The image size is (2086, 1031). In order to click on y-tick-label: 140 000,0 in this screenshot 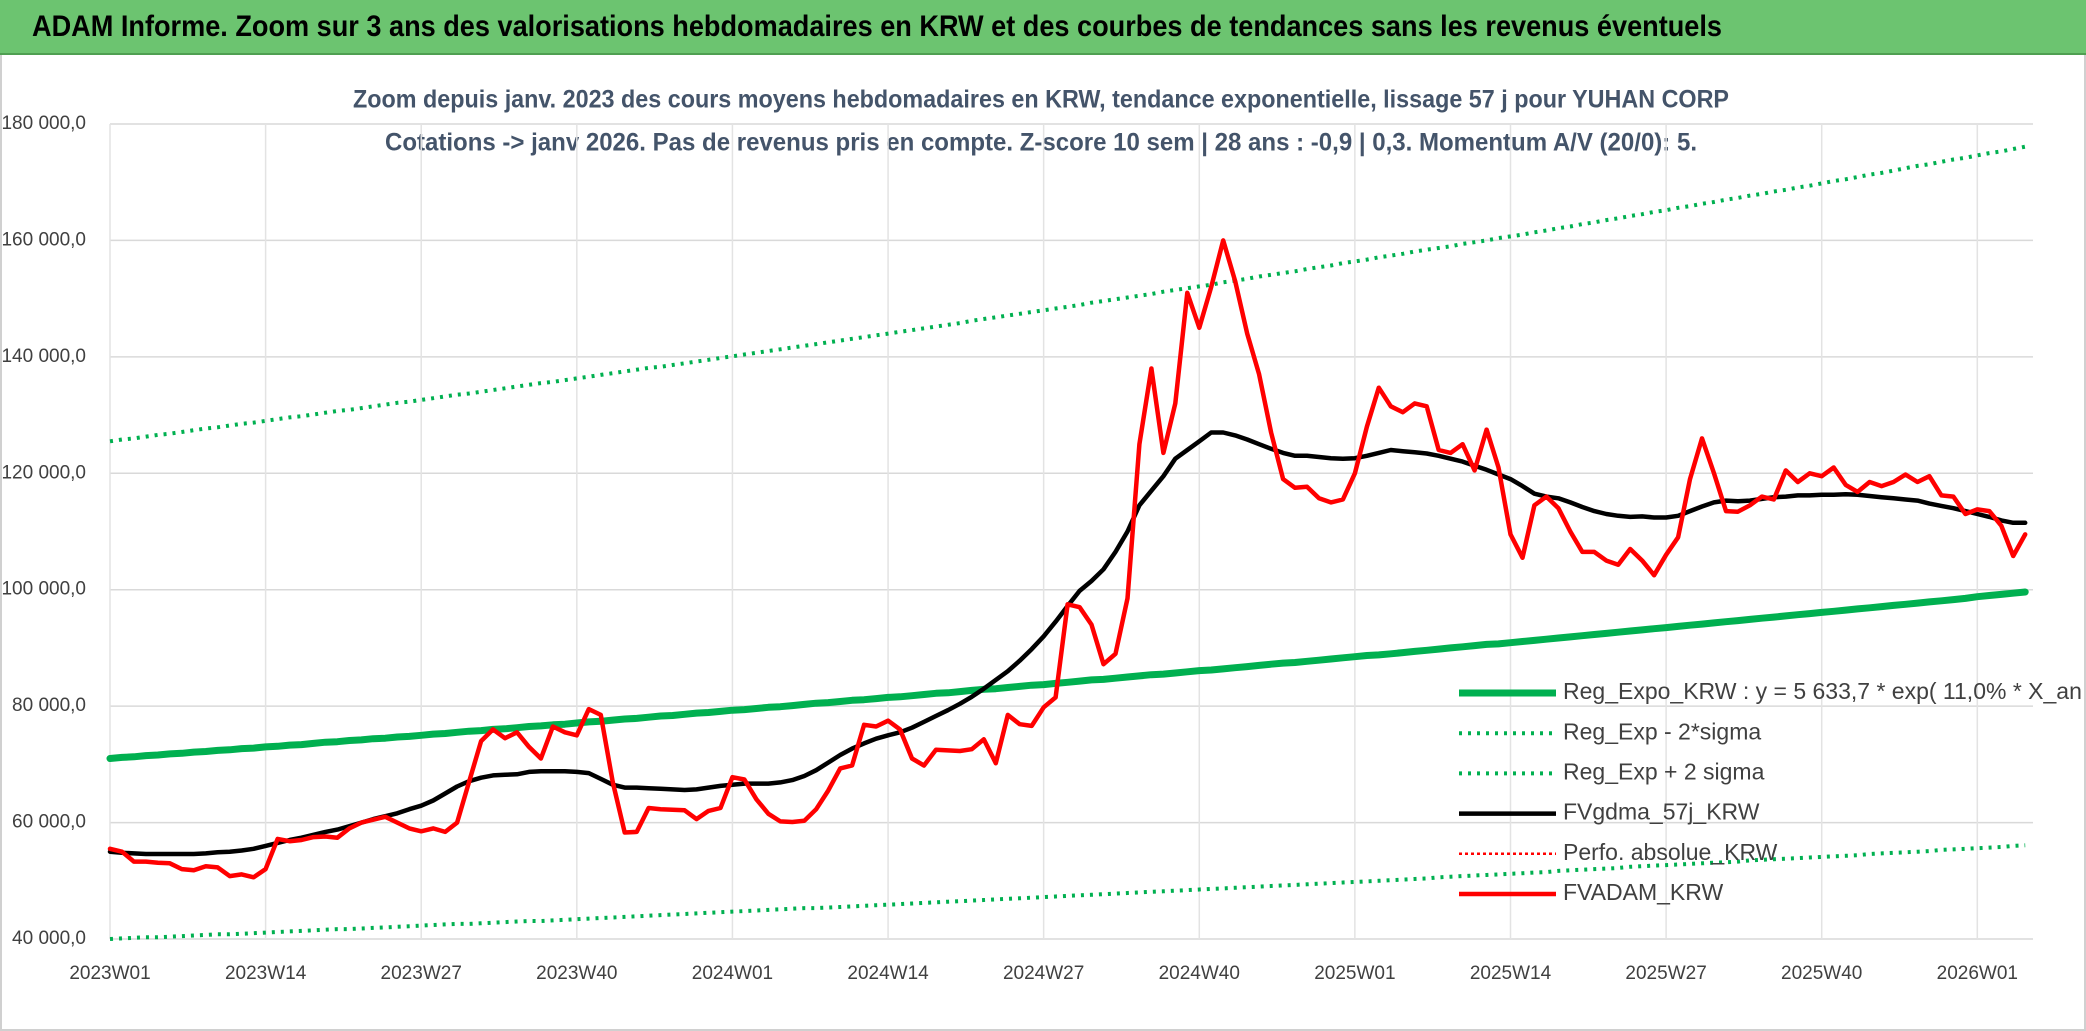, I will do `click(43, 356)`.